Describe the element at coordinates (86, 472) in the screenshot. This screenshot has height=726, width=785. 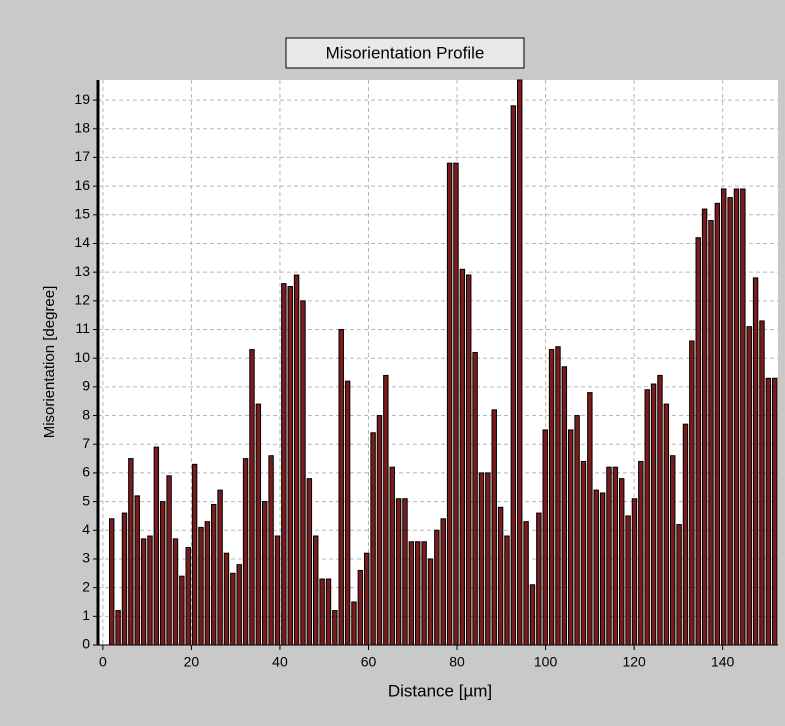
I see `y-tick-label: 6` at that location.